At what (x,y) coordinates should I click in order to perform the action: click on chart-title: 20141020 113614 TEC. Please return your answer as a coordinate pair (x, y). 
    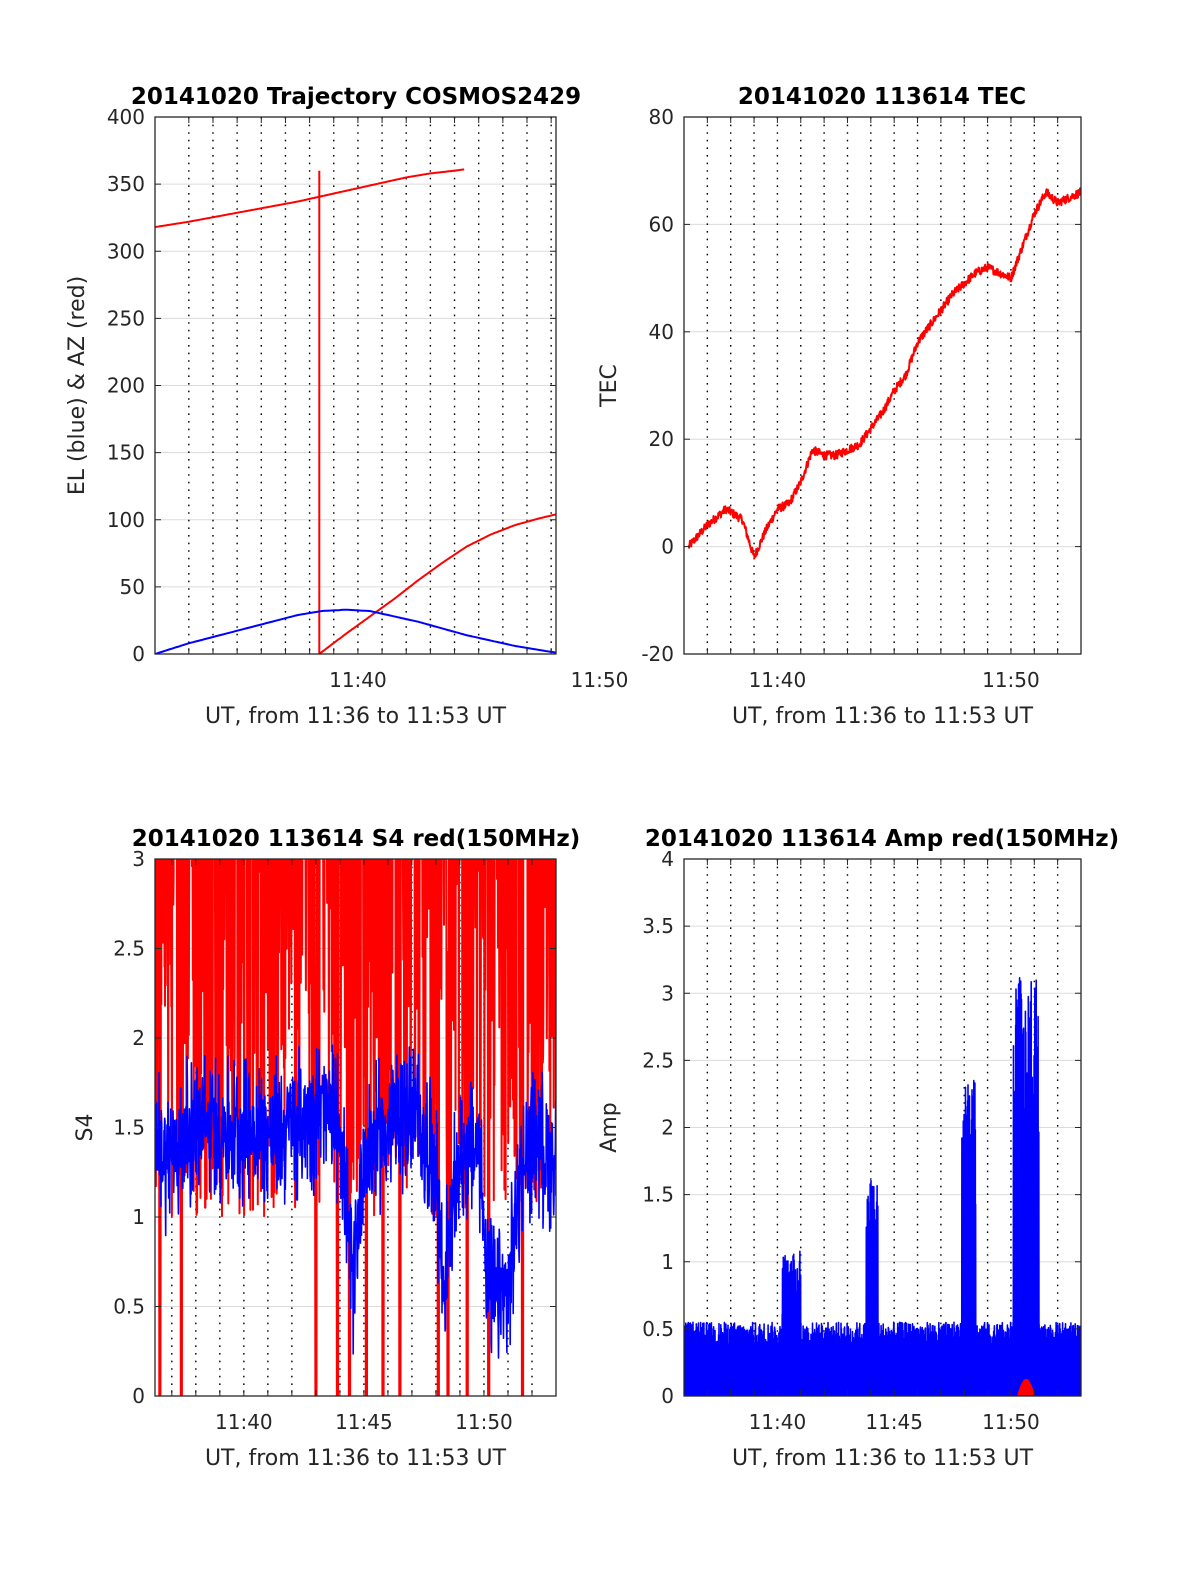
    Looking at the image, I should click on (882, 97).